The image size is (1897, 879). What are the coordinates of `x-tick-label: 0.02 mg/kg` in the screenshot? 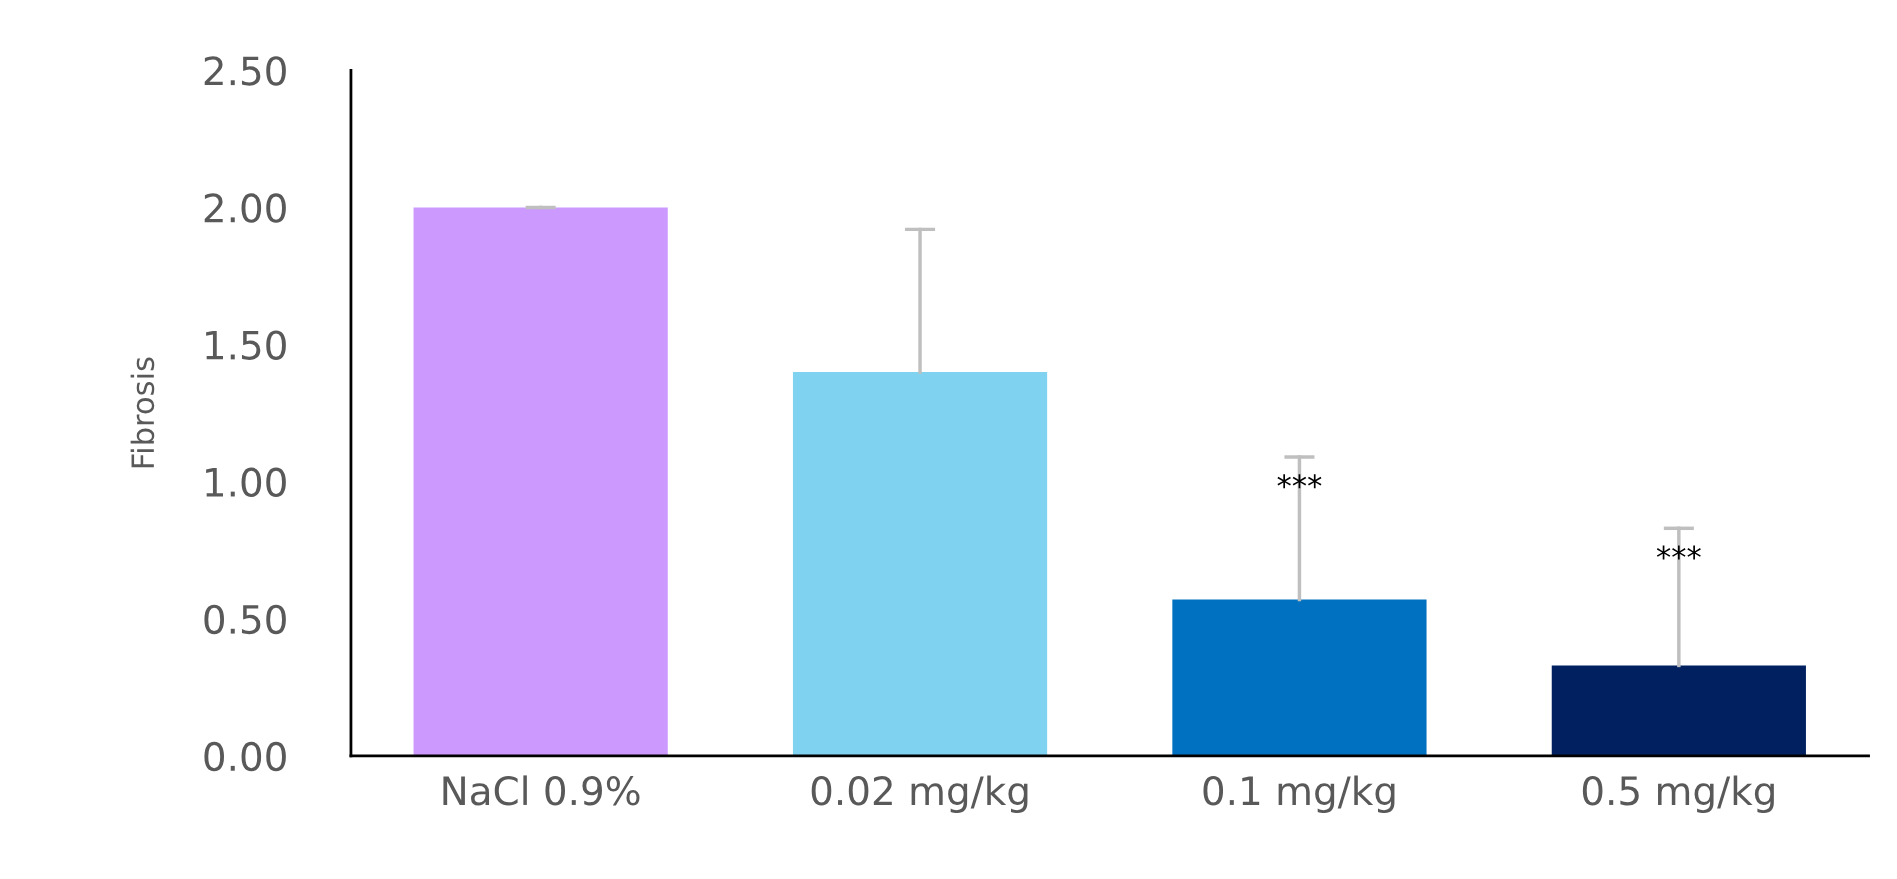 It's located at (919, 794).